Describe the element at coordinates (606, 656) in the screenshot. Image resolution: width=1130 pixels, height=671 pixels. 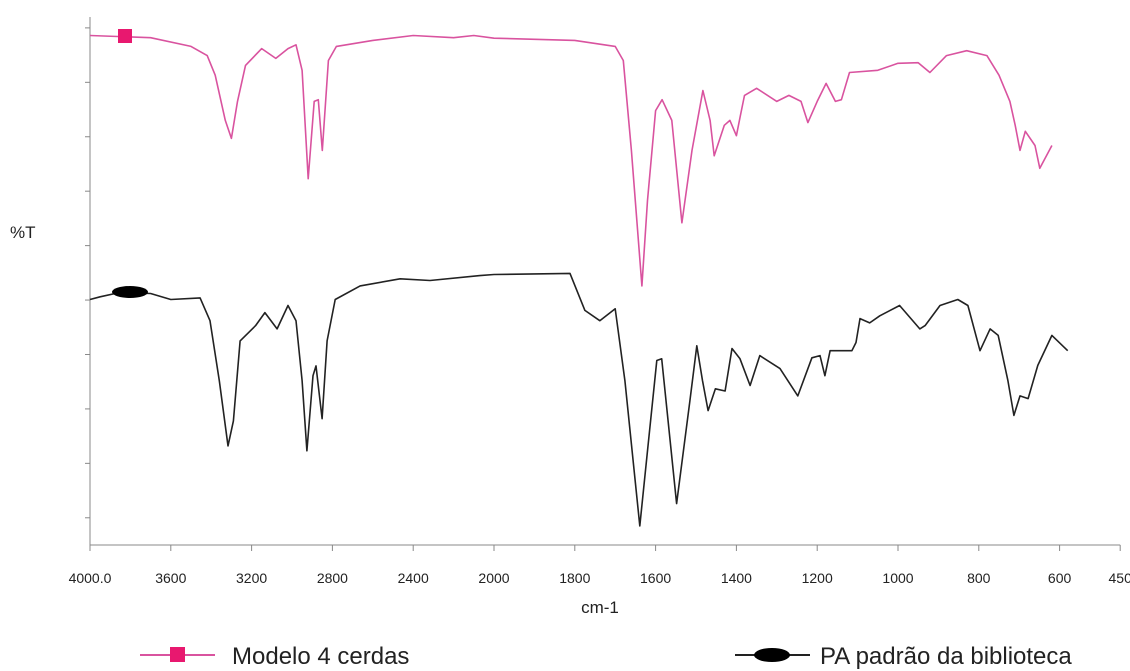
I see `legend: Modelo 4 cerdas PA padrão da biblioteca` at that location.